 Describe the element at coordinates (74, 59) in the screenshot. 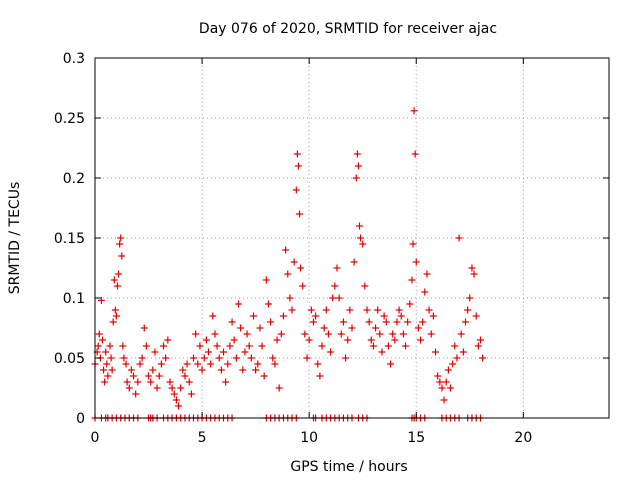

I see `y-tick-label: 0.3` at that location.